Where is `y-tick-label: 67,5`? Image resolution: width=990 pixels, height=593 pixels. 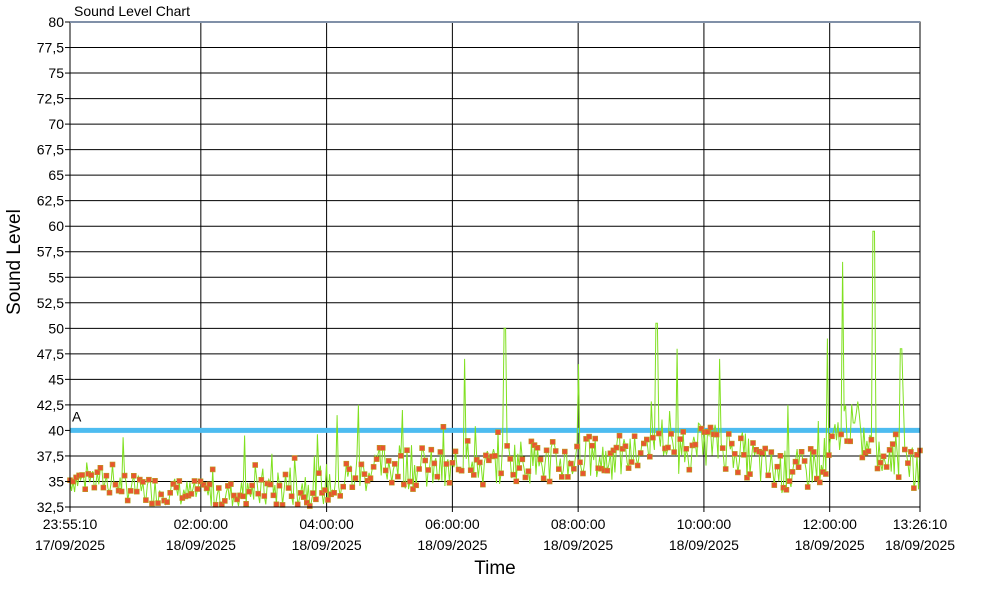 y-tick-label: 67,5 is located at coordinates (50, 150).